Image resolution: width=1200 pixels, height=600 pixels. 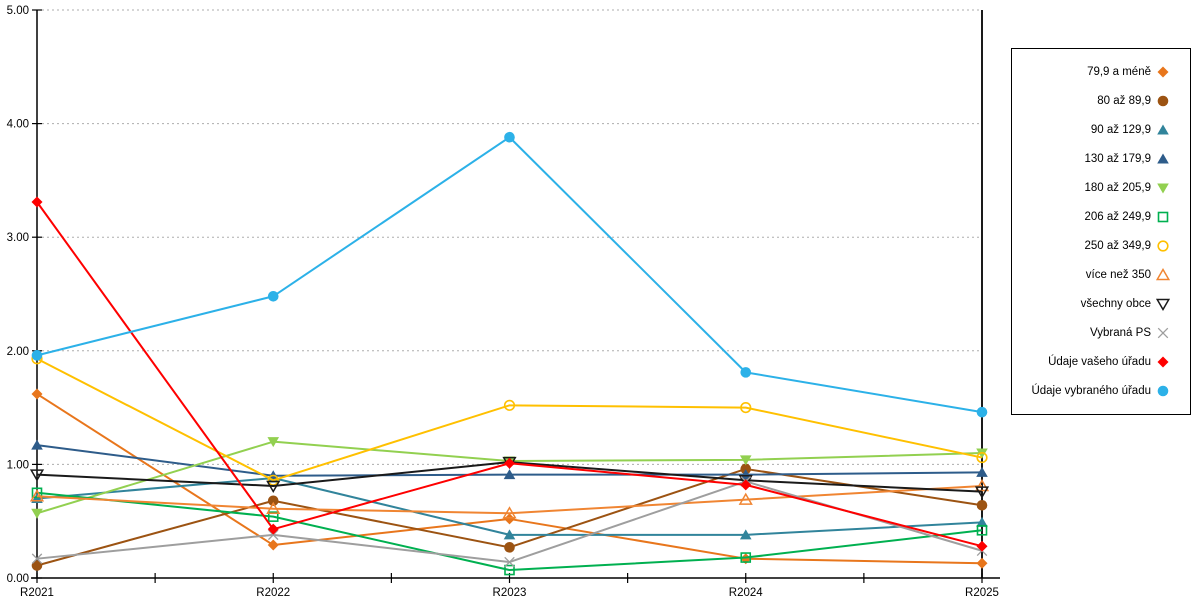 I want to click on series-marker-v-ce-ne-350-R2024, so click(x=745, y=498).